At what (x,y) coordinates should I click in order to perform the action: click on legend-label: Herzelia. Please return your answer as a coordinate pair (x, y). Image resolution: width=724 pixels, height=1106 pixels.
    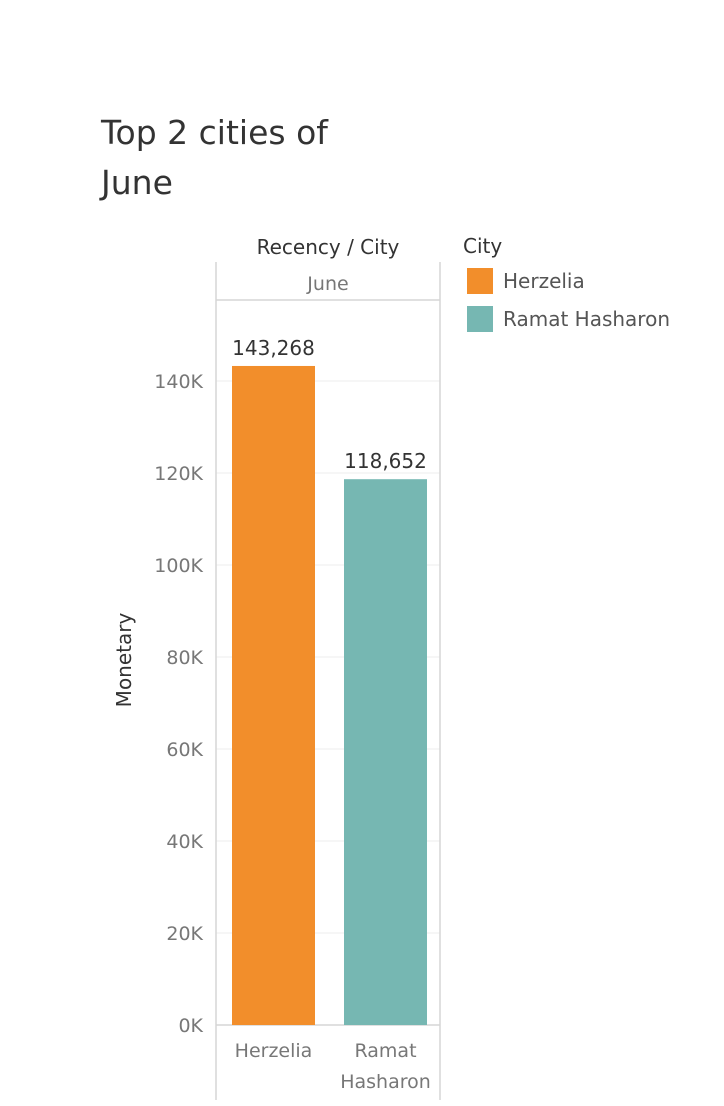
    Looking at the image, I should click on (544, 281).